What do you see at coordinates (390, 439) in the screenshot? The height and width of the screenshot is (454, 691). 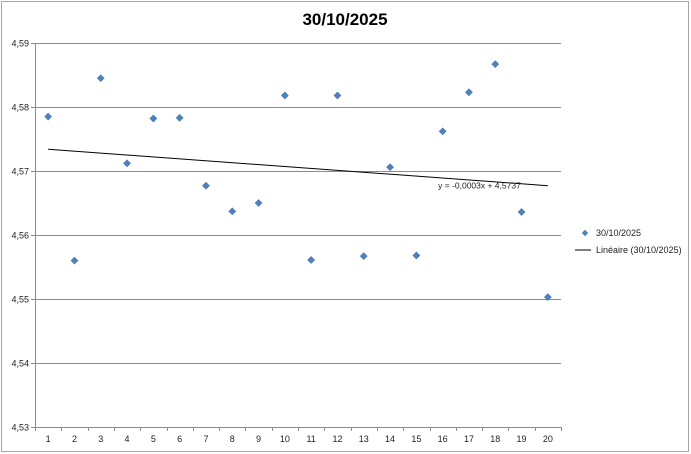 I see `x-tick-label: 14` at bounding box center [390, 439].